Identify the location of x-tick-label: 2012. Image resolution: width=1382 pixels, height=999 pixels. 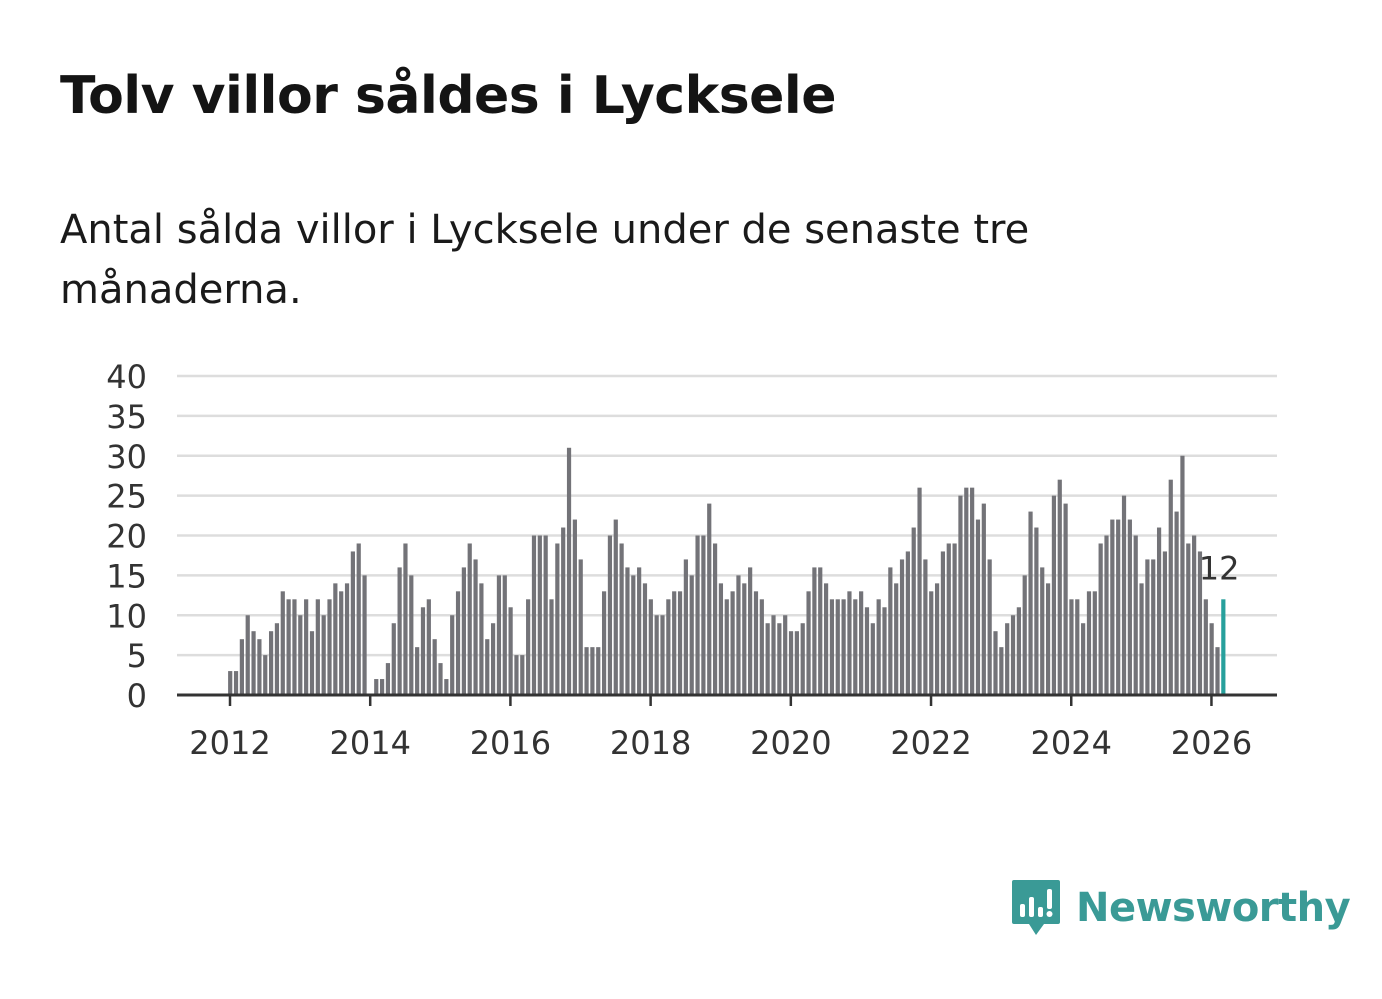
(229, 743).